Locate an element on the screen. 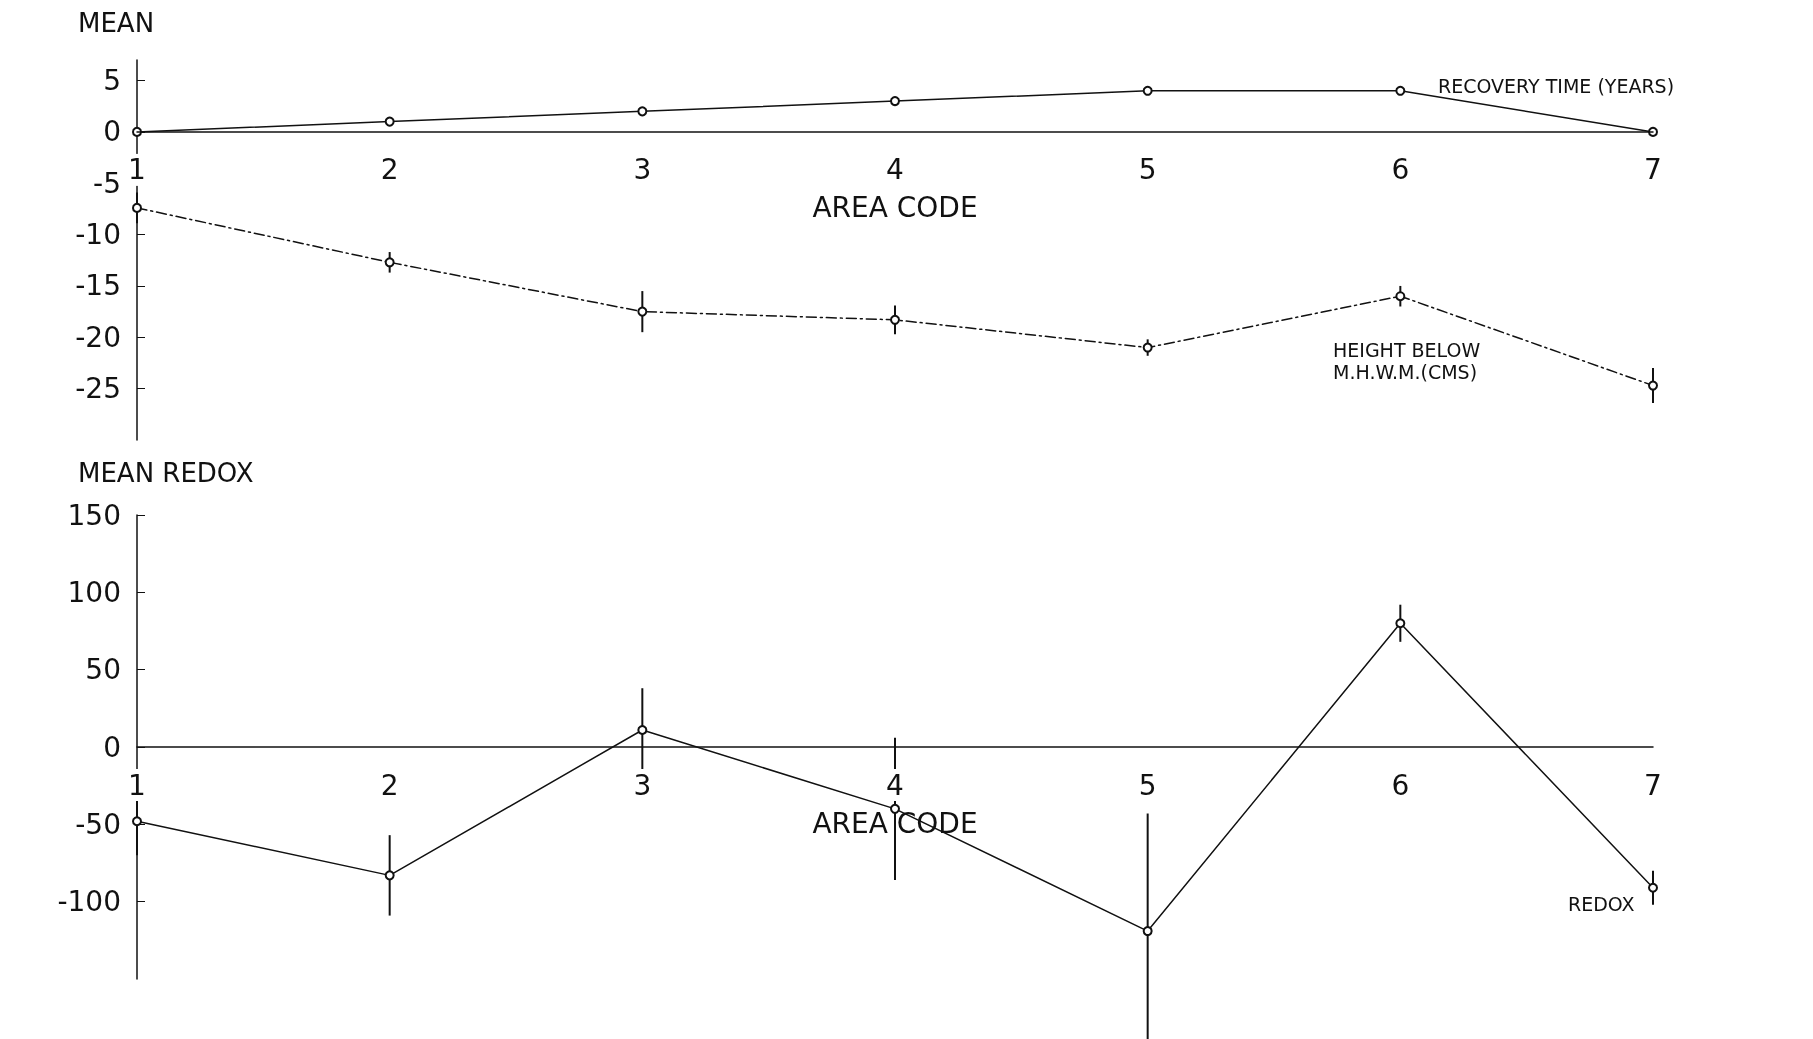 This screenshot has width=1813, height=1039. y-tick-label: -100 is located at coordinates (89, 902).